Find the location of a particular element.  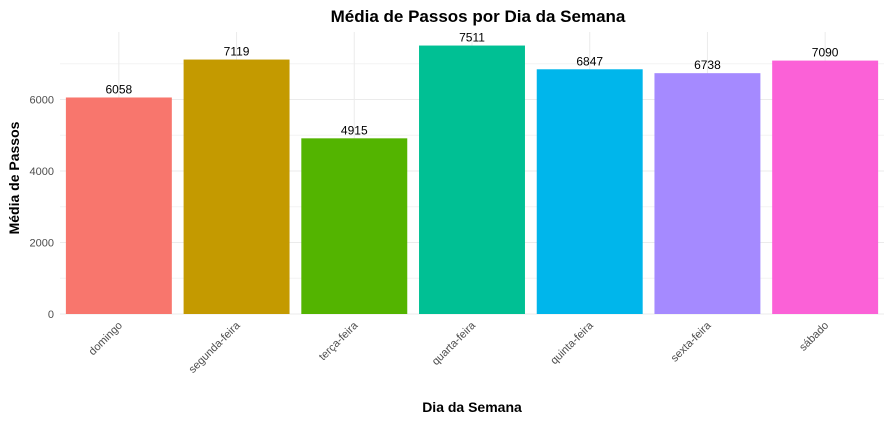

x-axis-title: Dia da Semana is located at coordinates (472, 407).